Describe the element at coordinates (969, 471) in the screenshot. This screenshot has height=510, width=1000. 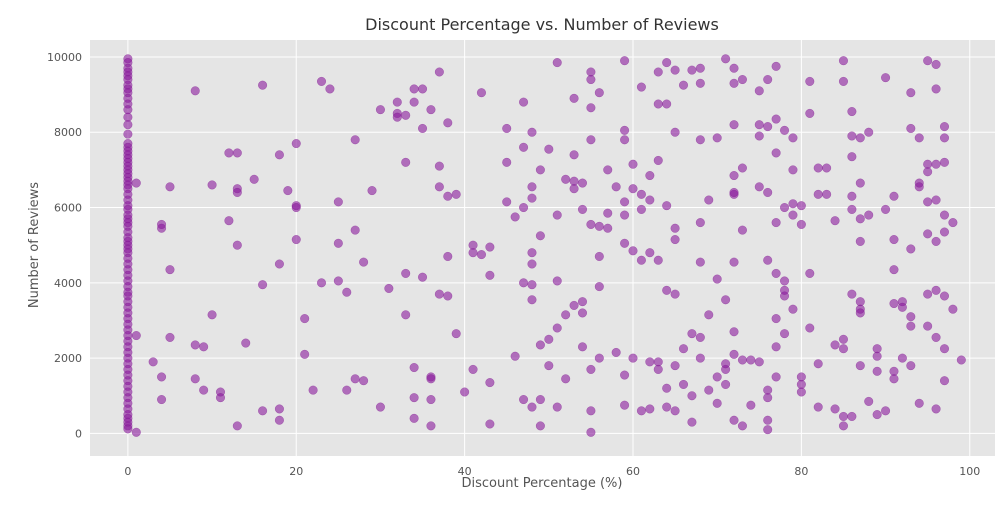
I see `x-tick-label: 100` at that location.